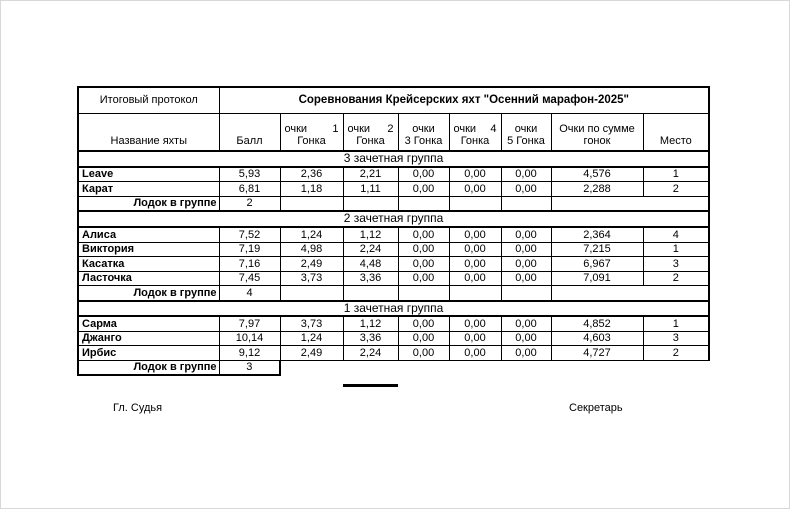 Image resolution: width=790 pixels, height=509 pixels. What do you see at coordinates (148, 353) in the screenshot?
I see `yacht-name-cell: Ирбис` at bounding box center [148, 353].